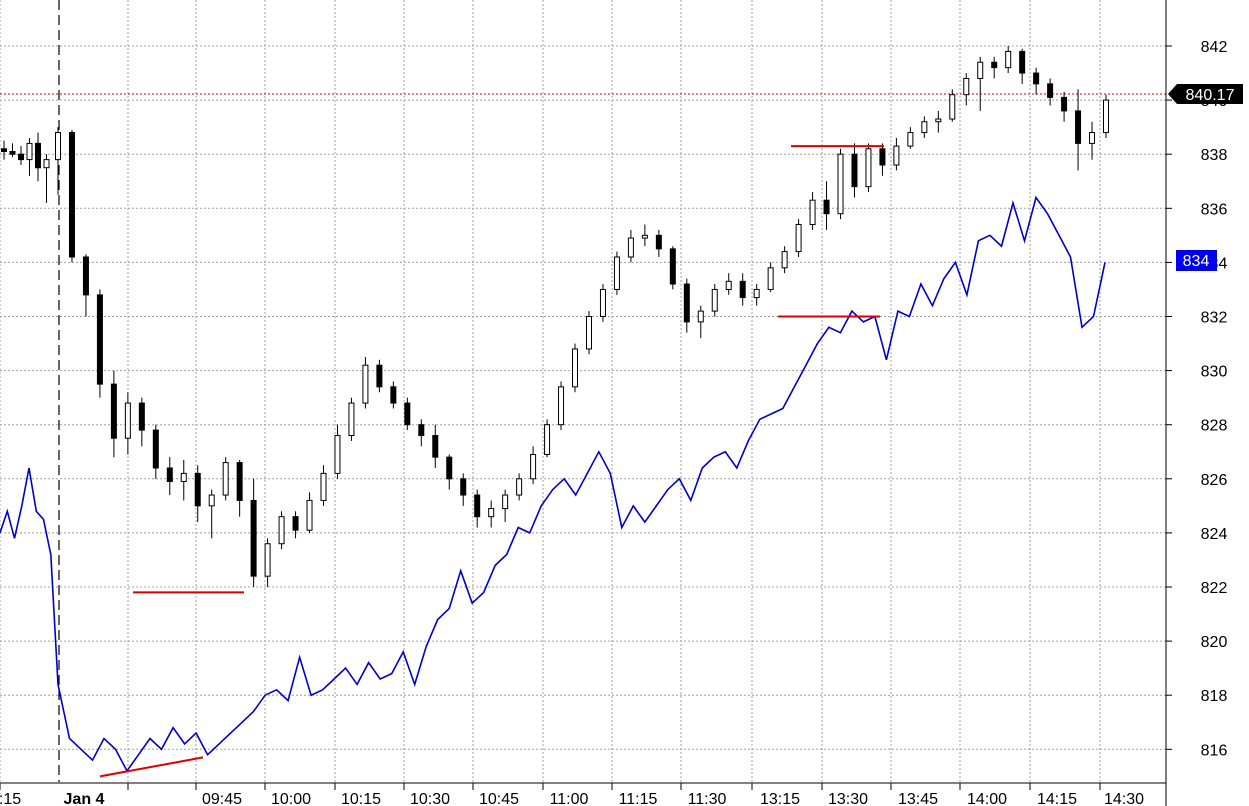  I want to click on y-tick-label: 828, so click(1214, 426).